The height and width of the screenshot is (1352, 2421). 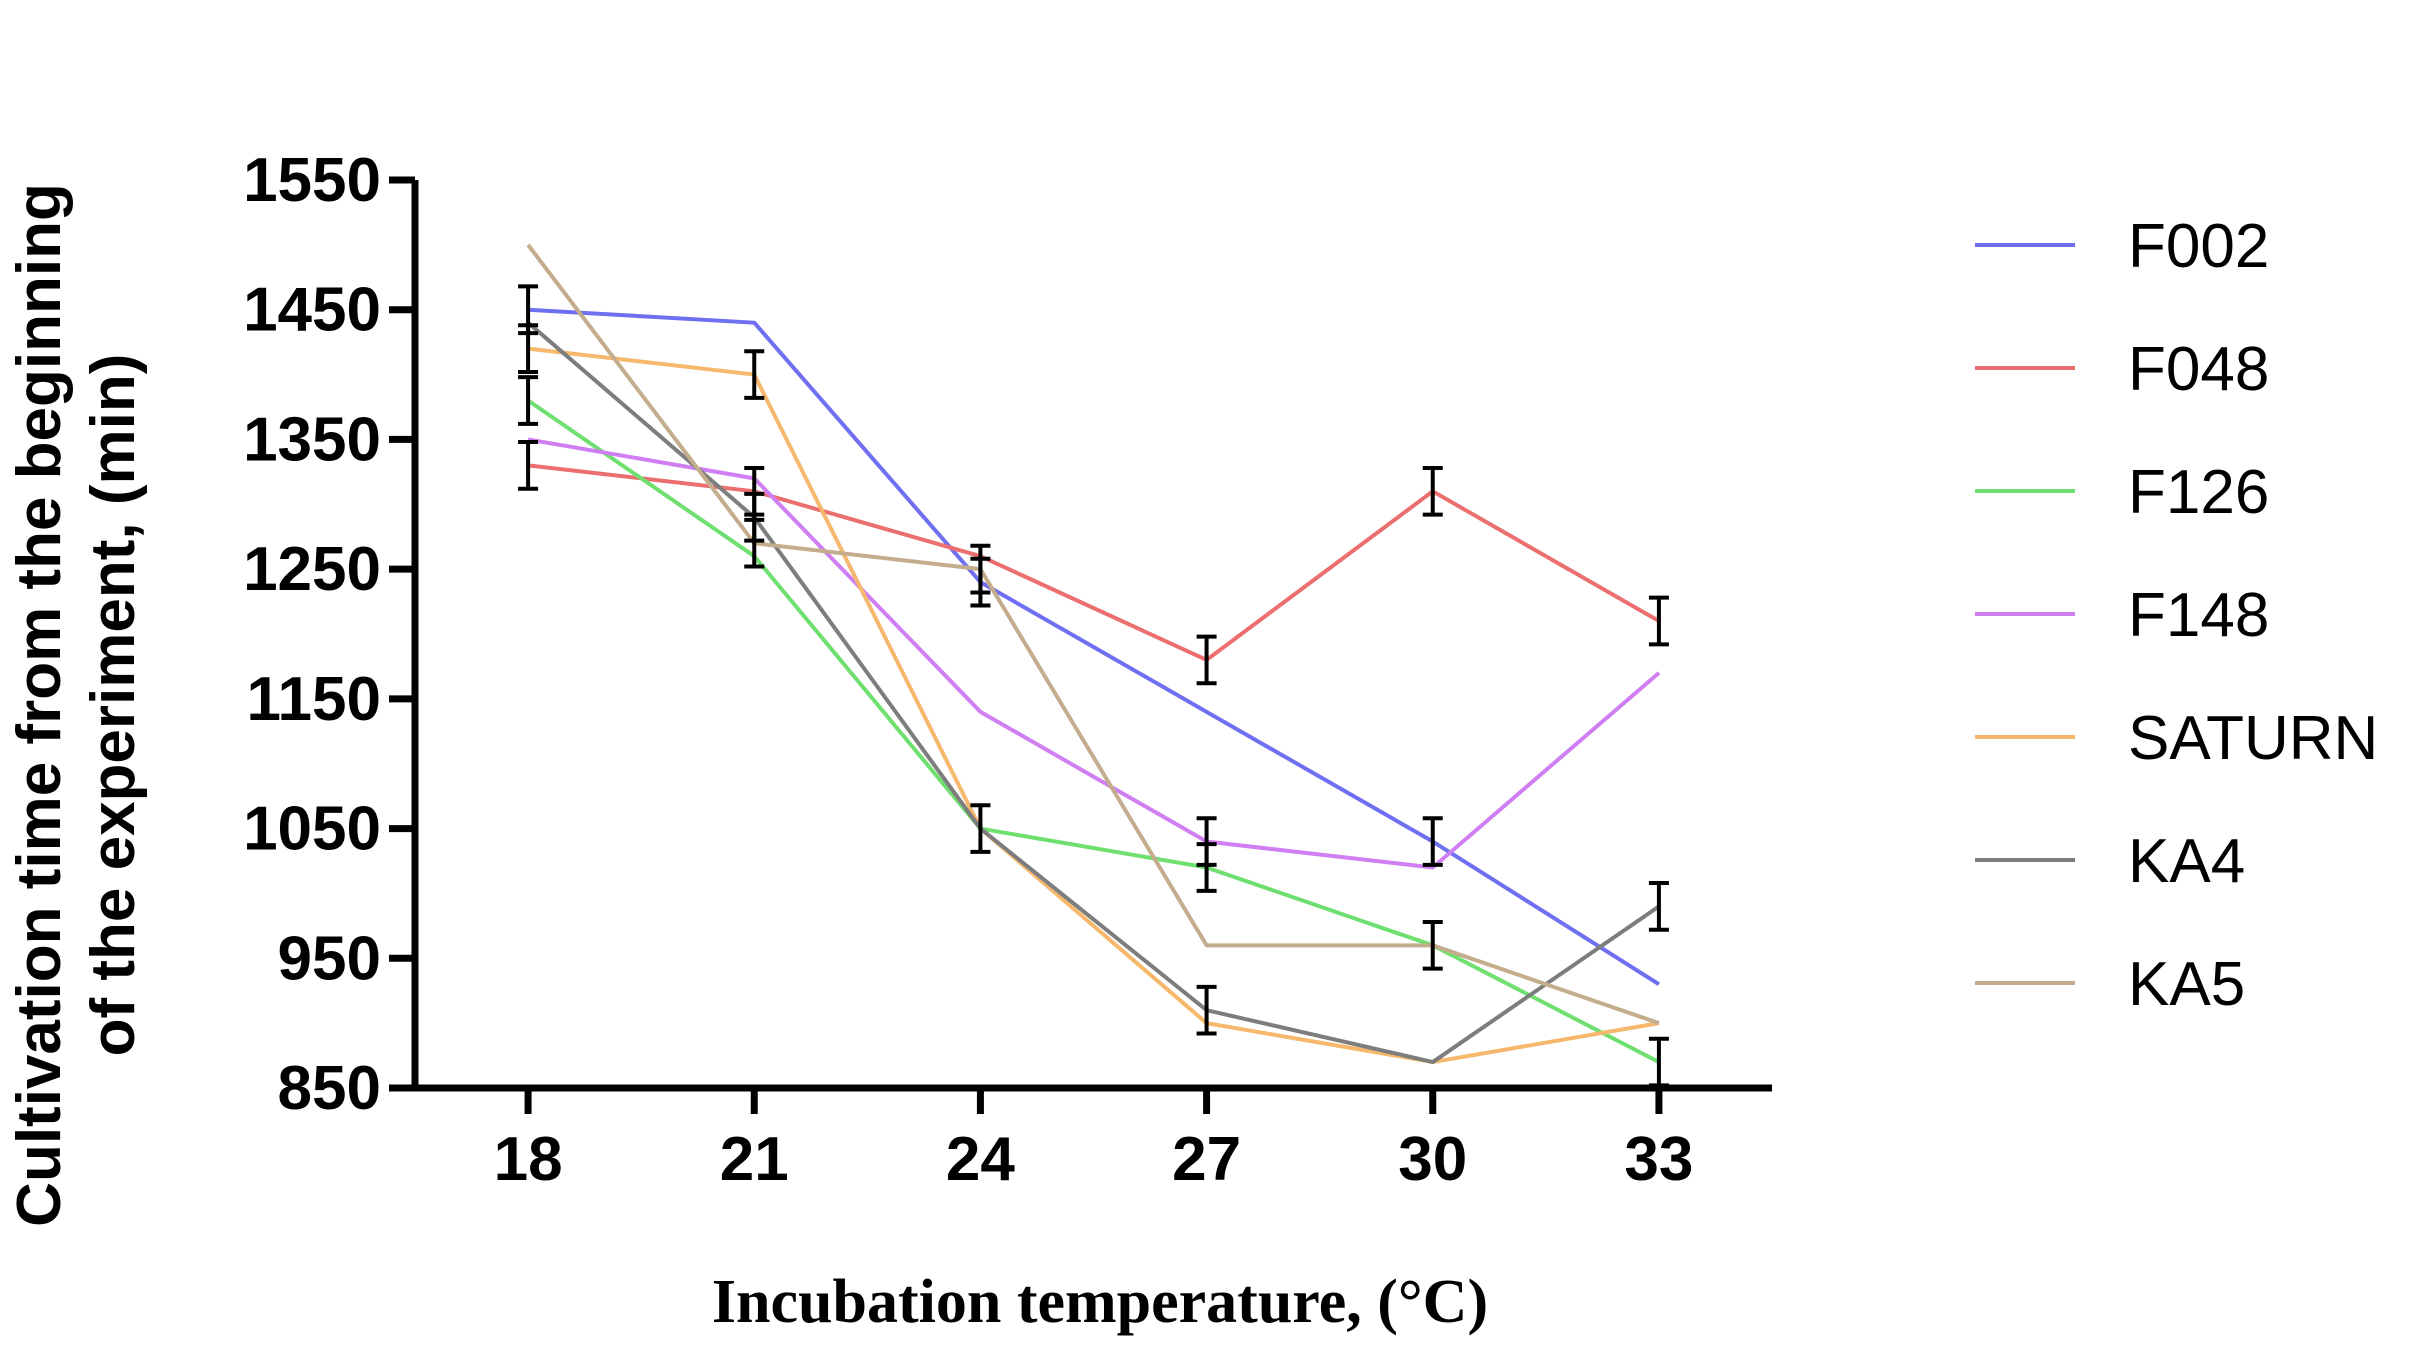 What do you see at coordinates (312, 180) in the screenshot?
I see `y-tick-label: 1550` at bounding box center [312, 180].